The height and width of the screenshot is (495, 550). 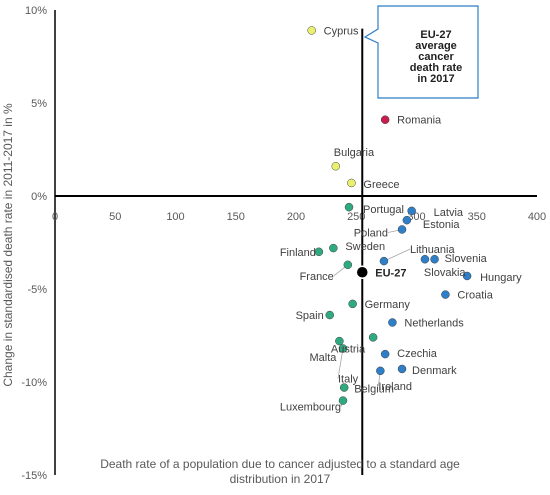 What do you see at coordinates (175, 217) in the screenshot?
I see `x-tick-label: 100` at bounding box center [175, 217].